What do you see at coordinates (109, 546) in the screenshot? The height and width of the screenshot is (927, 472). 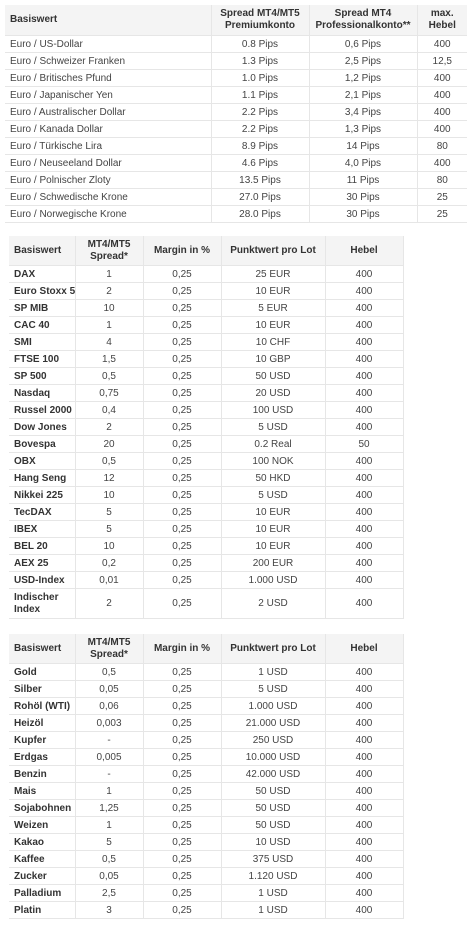 I see `spread-cell: 10` at bounding box center [109, 546].